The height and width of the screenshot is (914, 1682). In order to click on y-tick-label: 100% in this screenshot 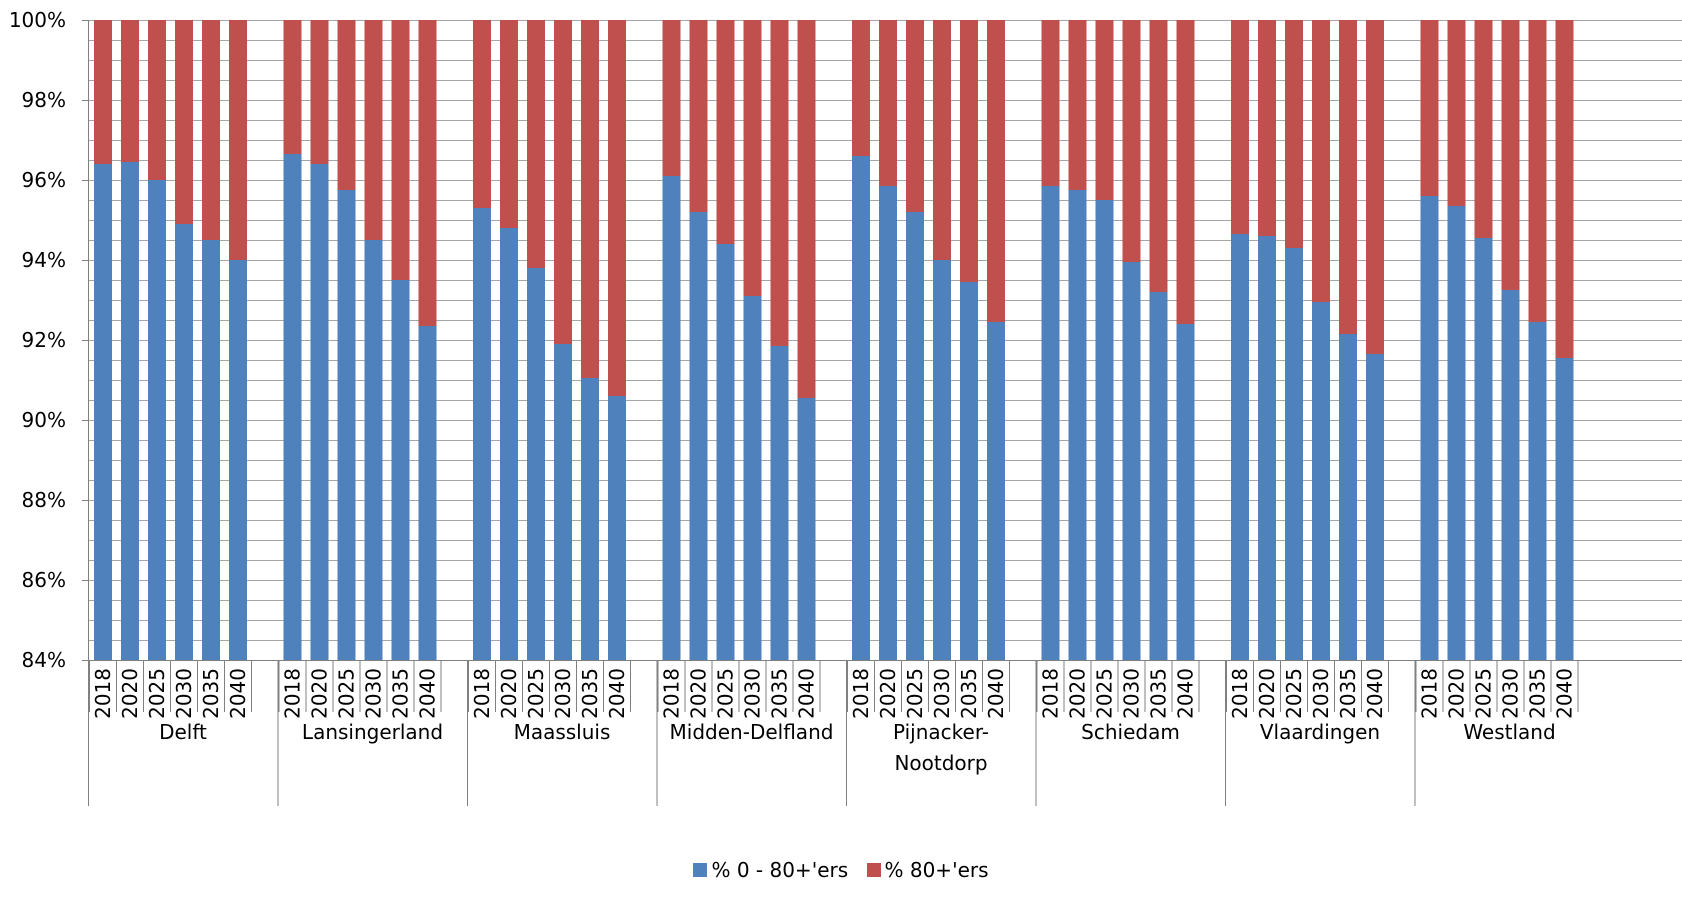, I will do `click(37, 20)`.